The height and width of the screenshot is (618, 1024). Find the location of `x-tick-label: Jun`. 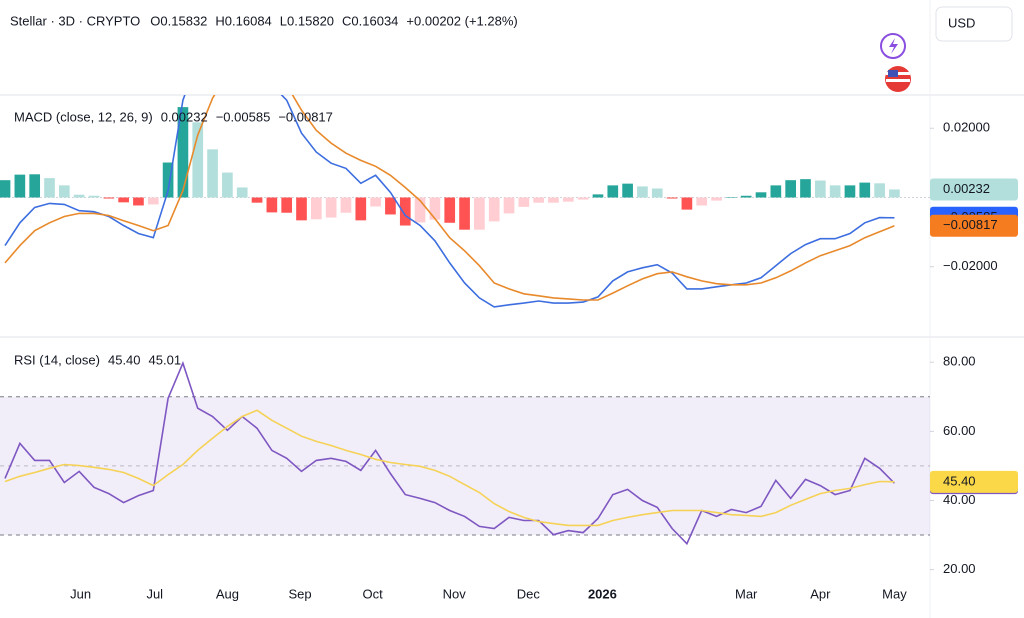

x-tick-label: Jun is located at coordinates (80, 593).